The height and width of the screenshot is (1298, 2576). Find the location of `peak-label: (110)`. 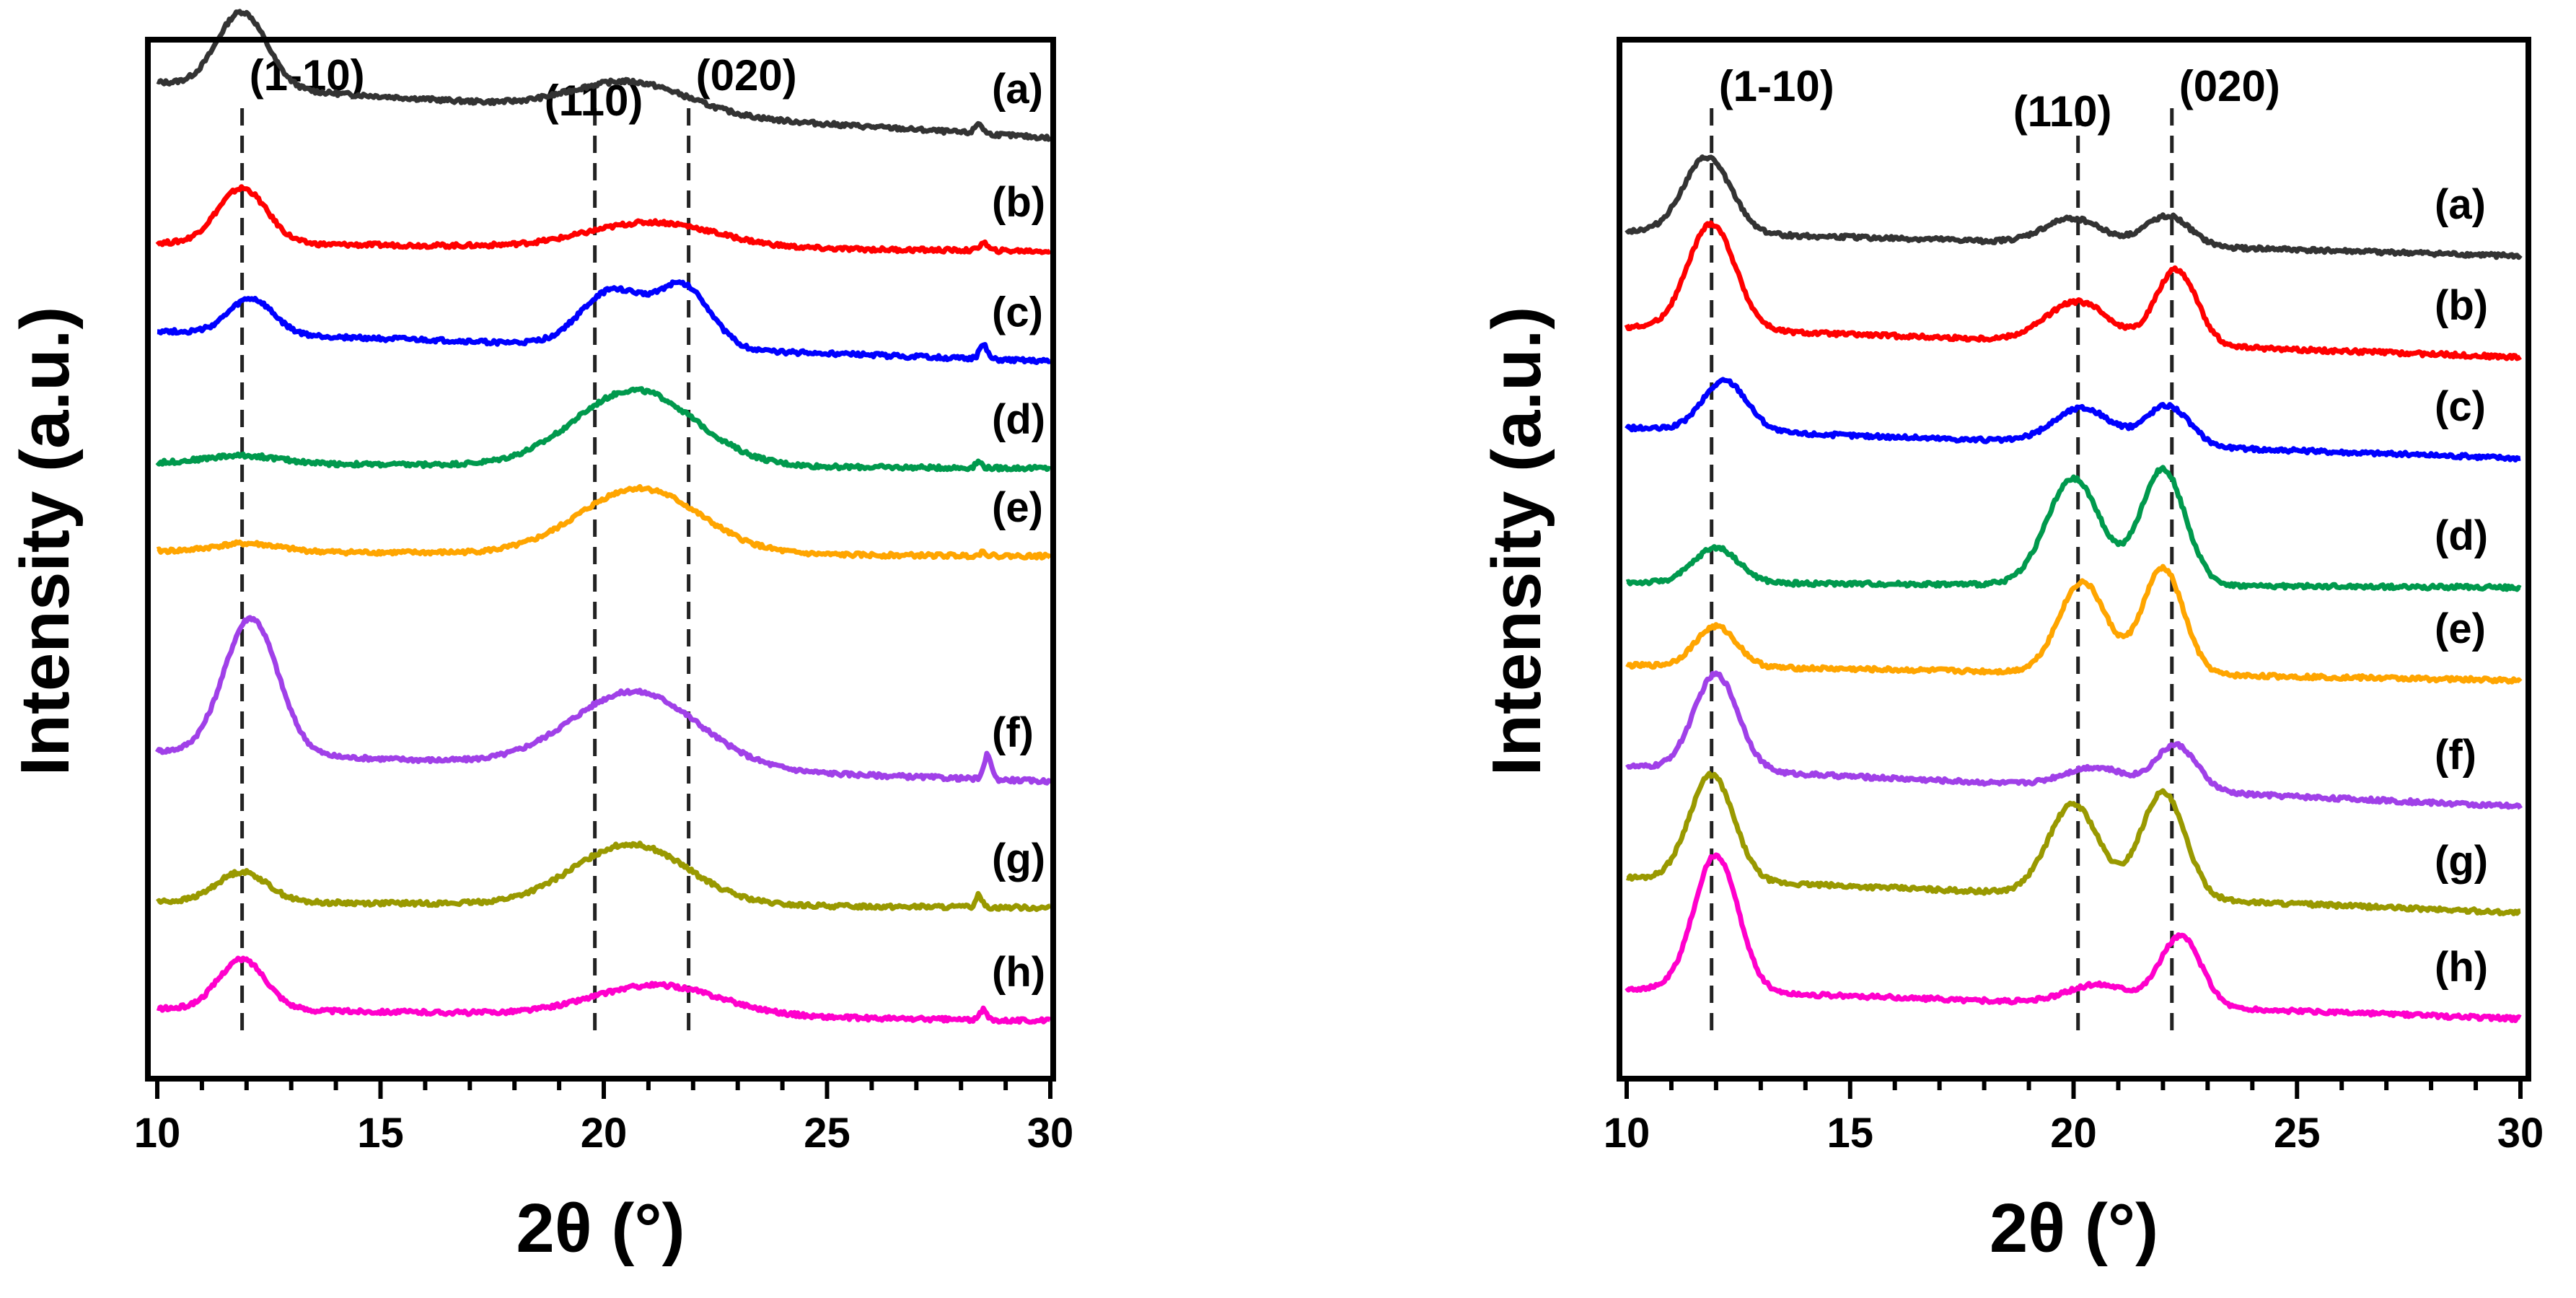

peak-label: (110) is located at coordinates (2062, 111).